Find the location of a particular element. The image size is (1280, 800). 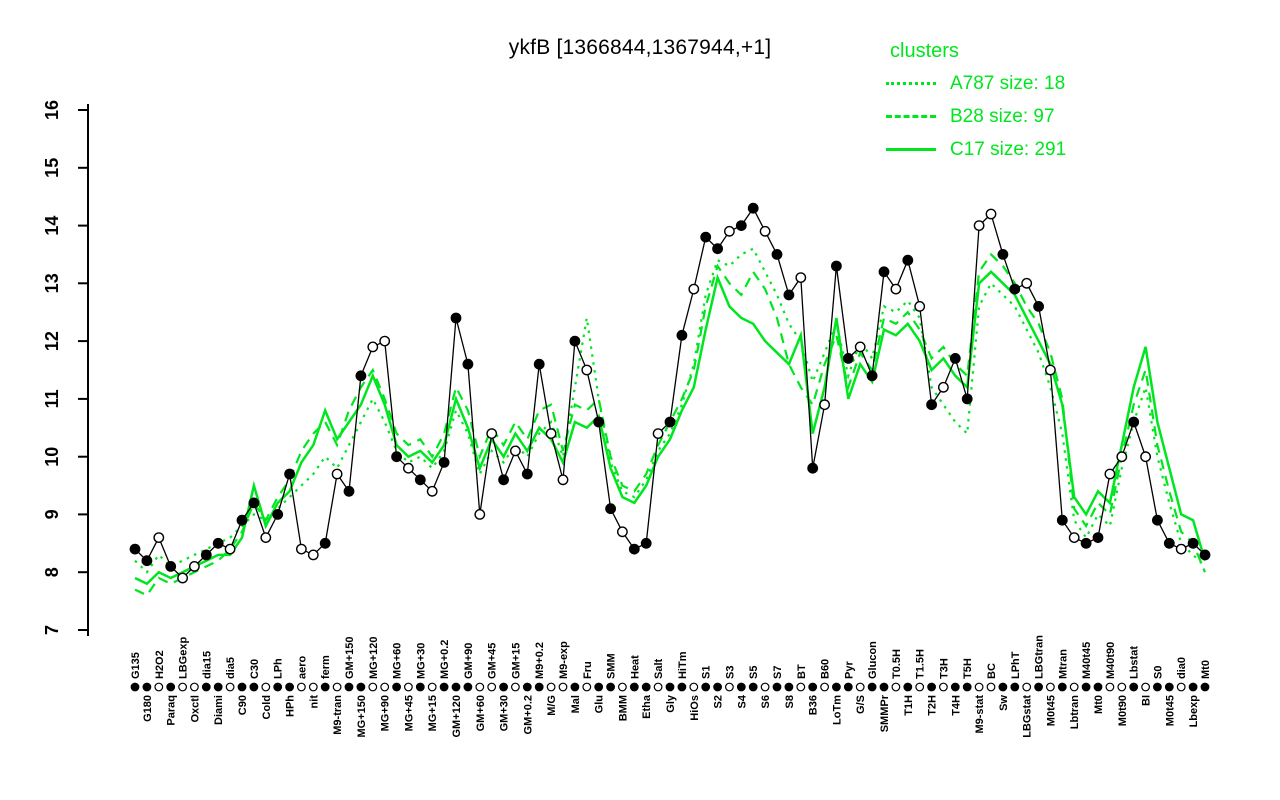

x-tick-label: Salt is located at coordinates (659, 668).